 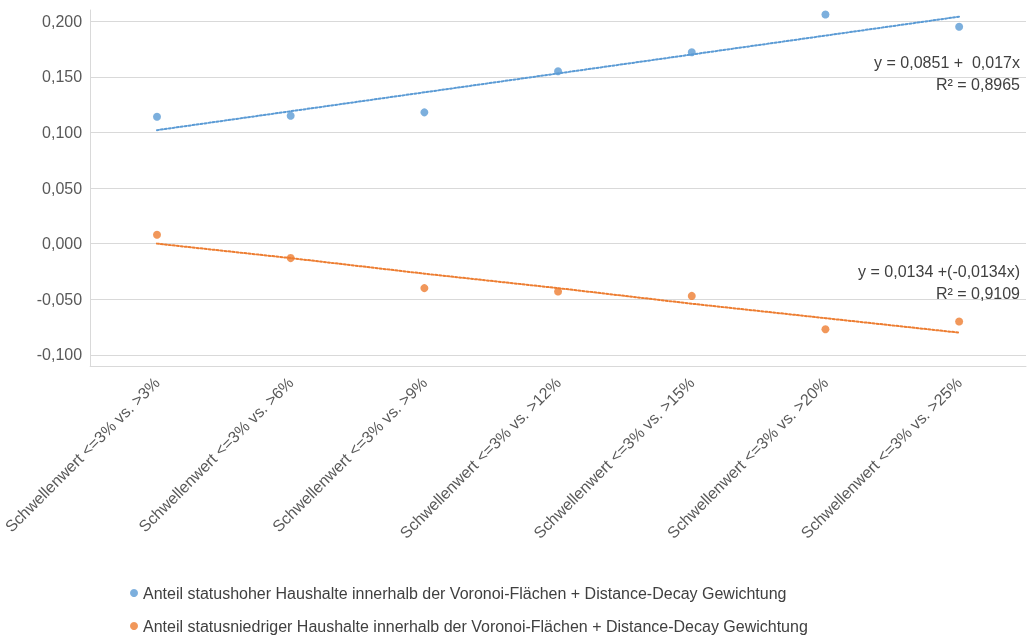 I want to click on annotation: y = 0,0134 +(-0,0134x) R² = 0,9109, so click(x=939, y=282).